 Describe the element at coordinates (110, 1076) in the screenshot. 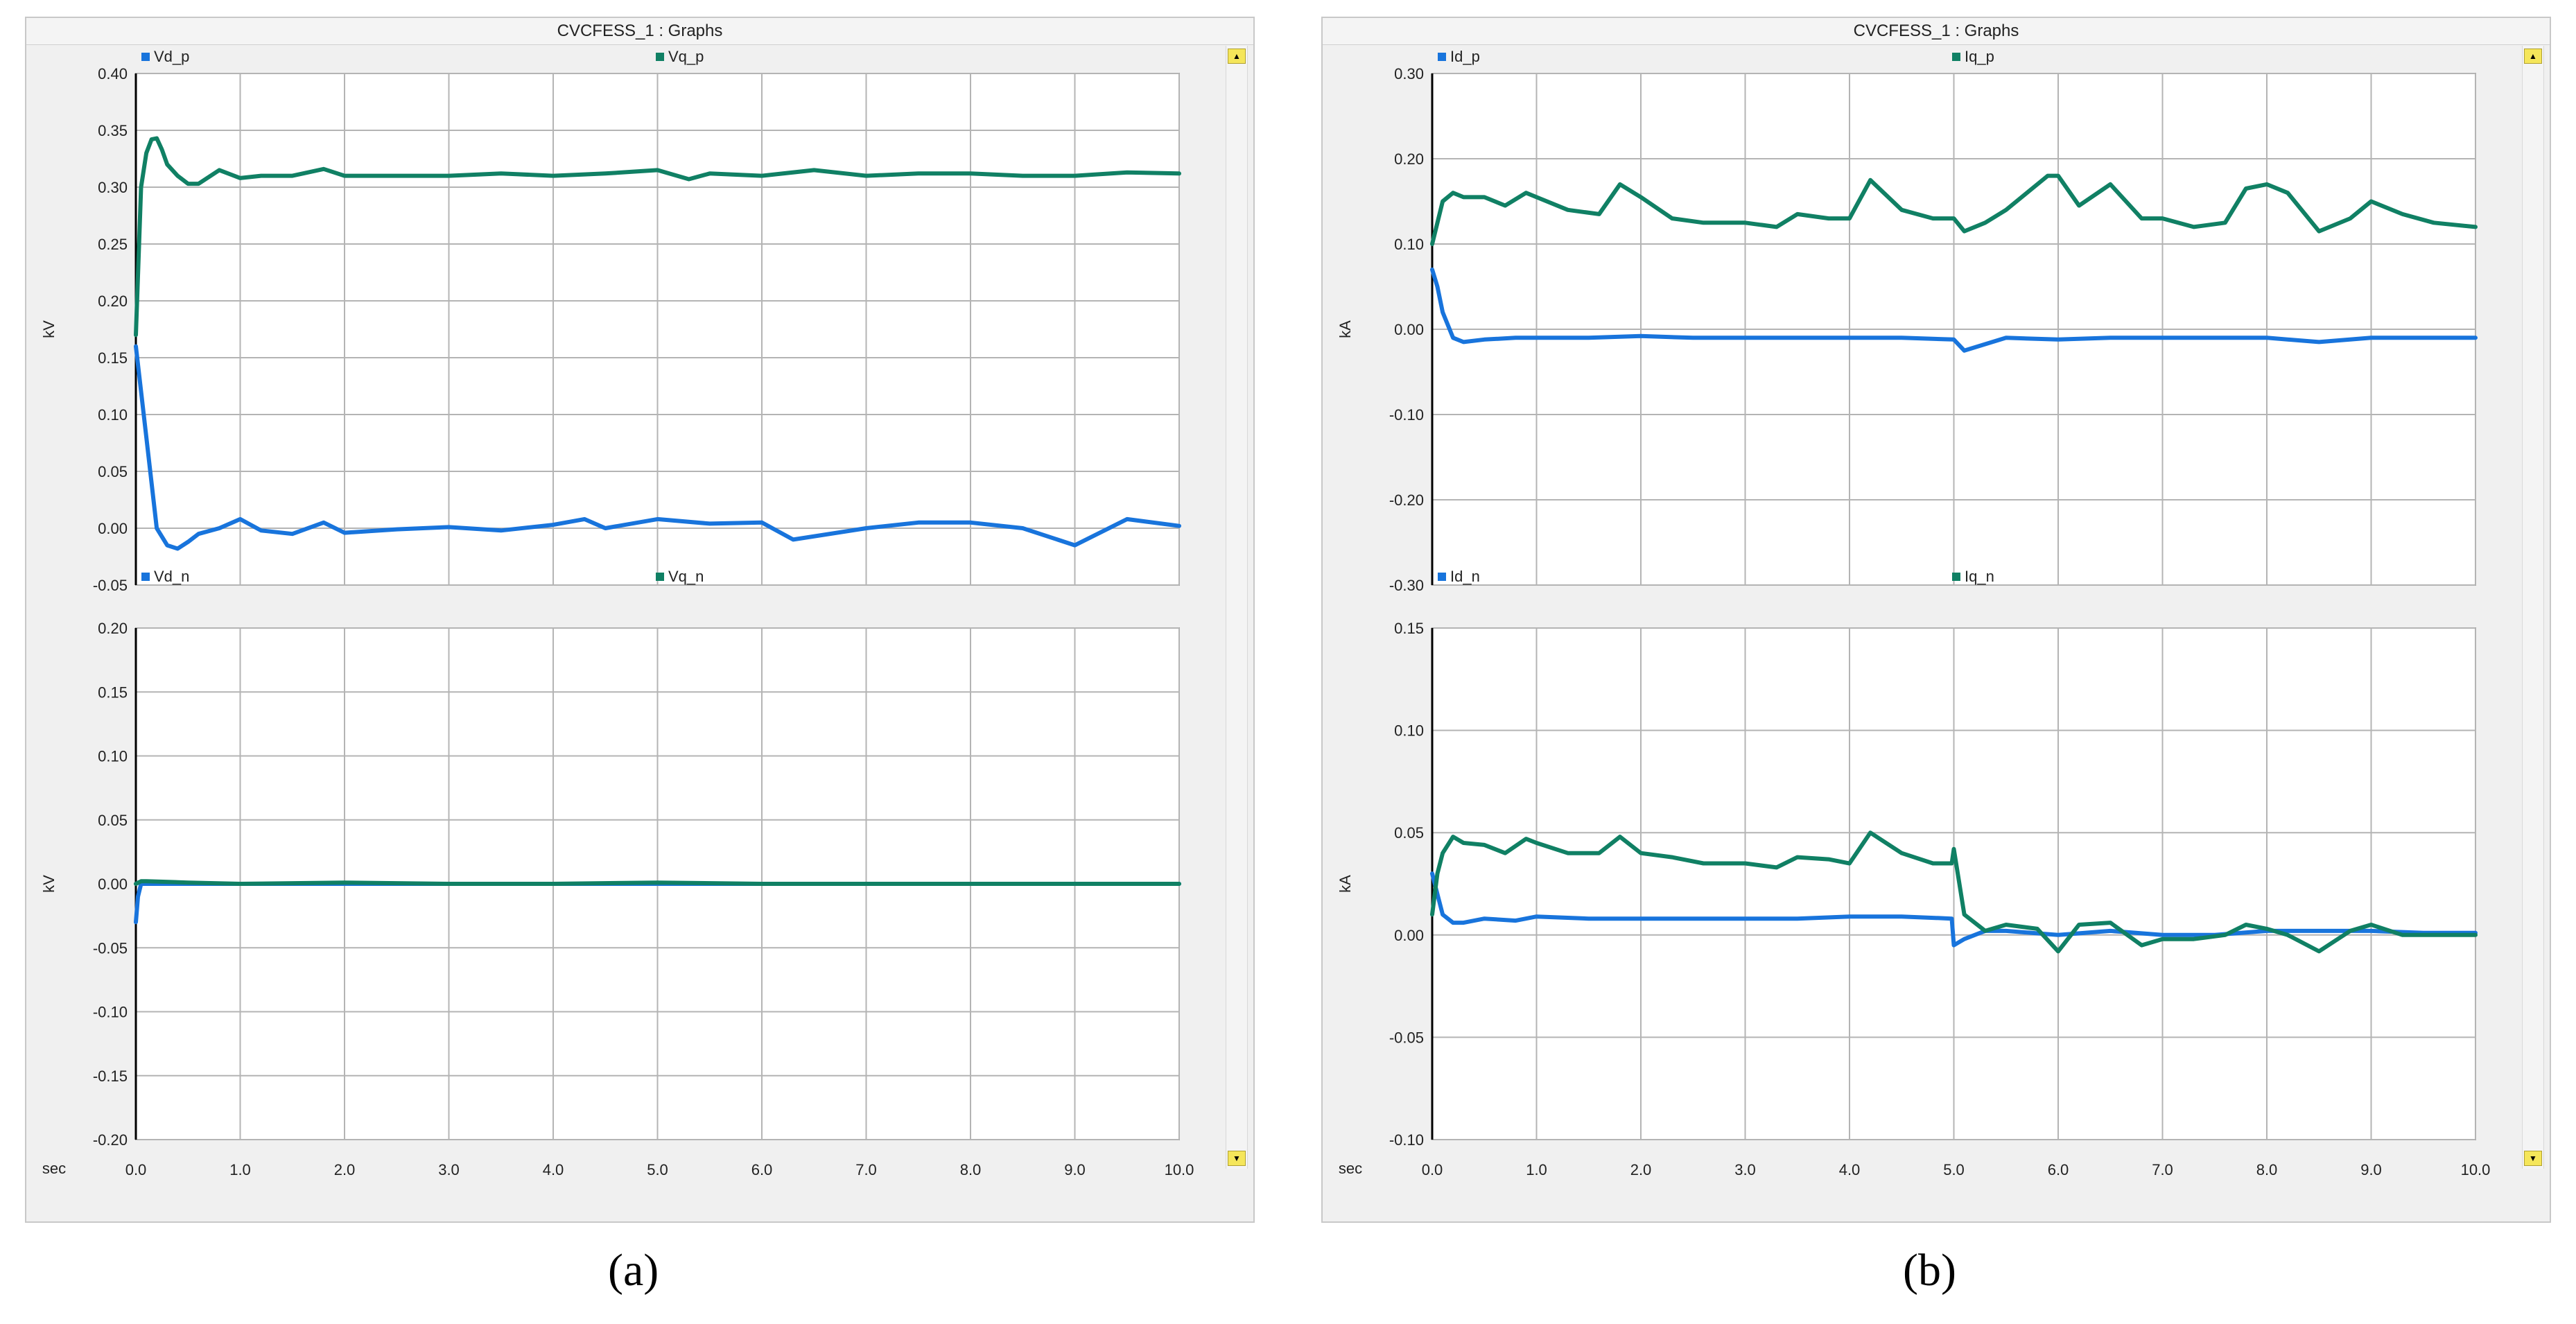

I see `y-tick-label: -0.15` at that location.